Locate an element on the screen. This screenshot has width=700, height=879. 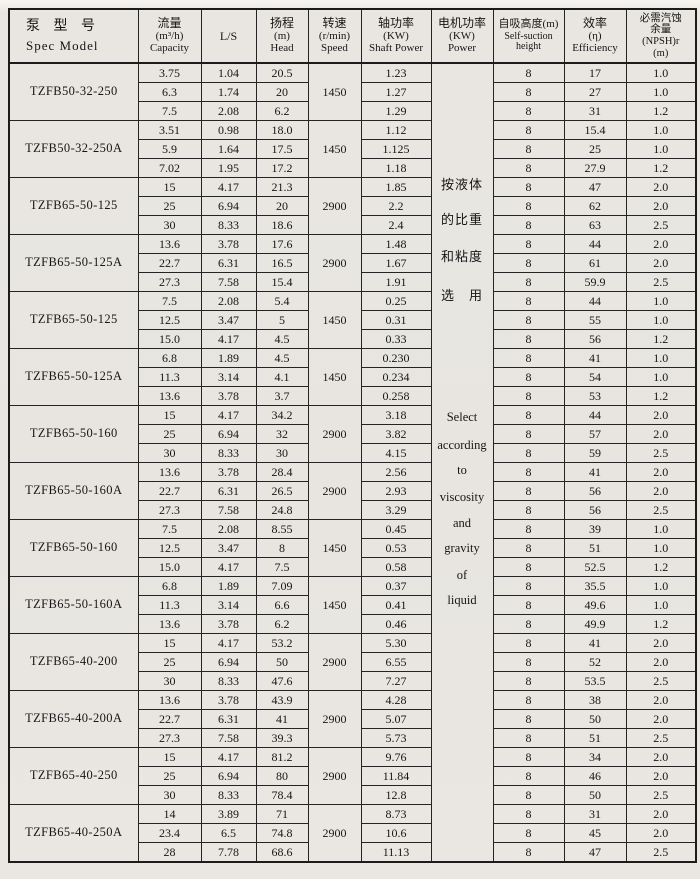
capacity-cell: 30 is located at coordinates (169, 681).